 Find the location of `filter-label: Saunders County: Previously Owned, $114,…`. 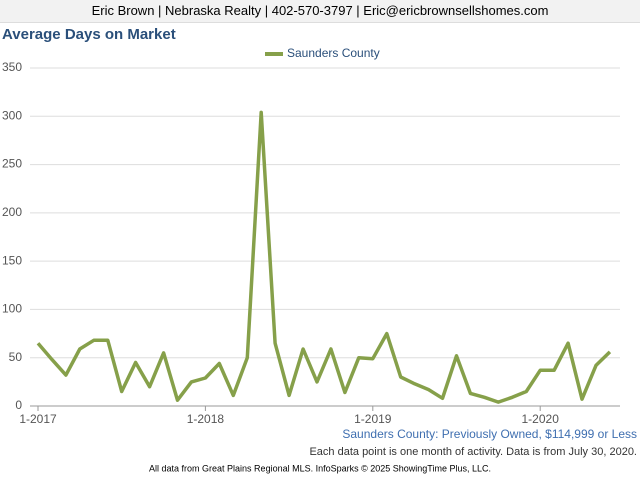

filter-label: Saunders County: Previously Owned, $114,… is located at coordinates (489, 434).